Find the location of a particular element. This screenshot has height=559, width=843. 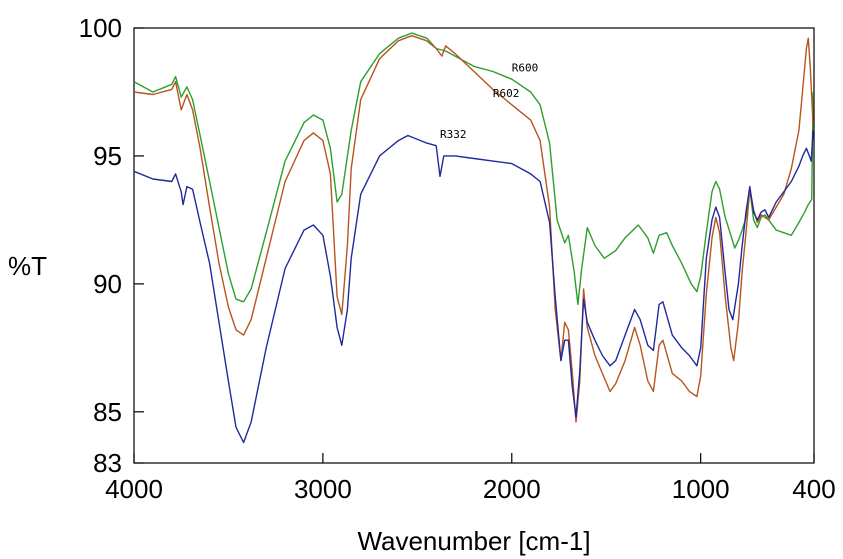

y-tick-label-83: 83 is located at coordinates (107, 463).